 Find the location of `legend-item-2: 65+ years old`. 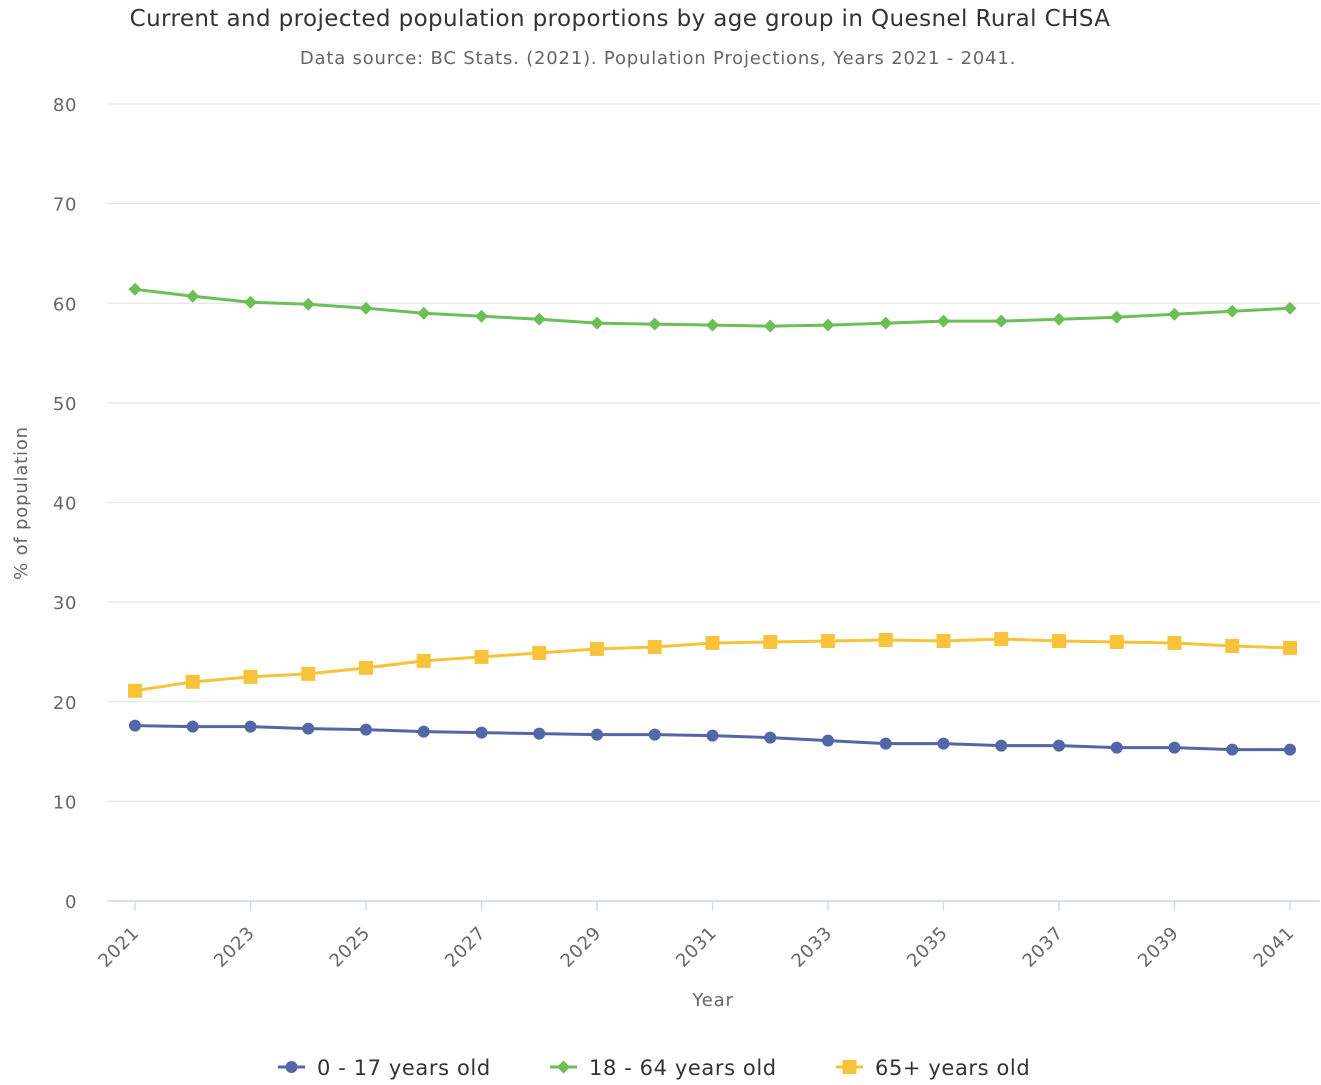

legend-item-2: 65+ years old is located at coordinates (933, 1068).